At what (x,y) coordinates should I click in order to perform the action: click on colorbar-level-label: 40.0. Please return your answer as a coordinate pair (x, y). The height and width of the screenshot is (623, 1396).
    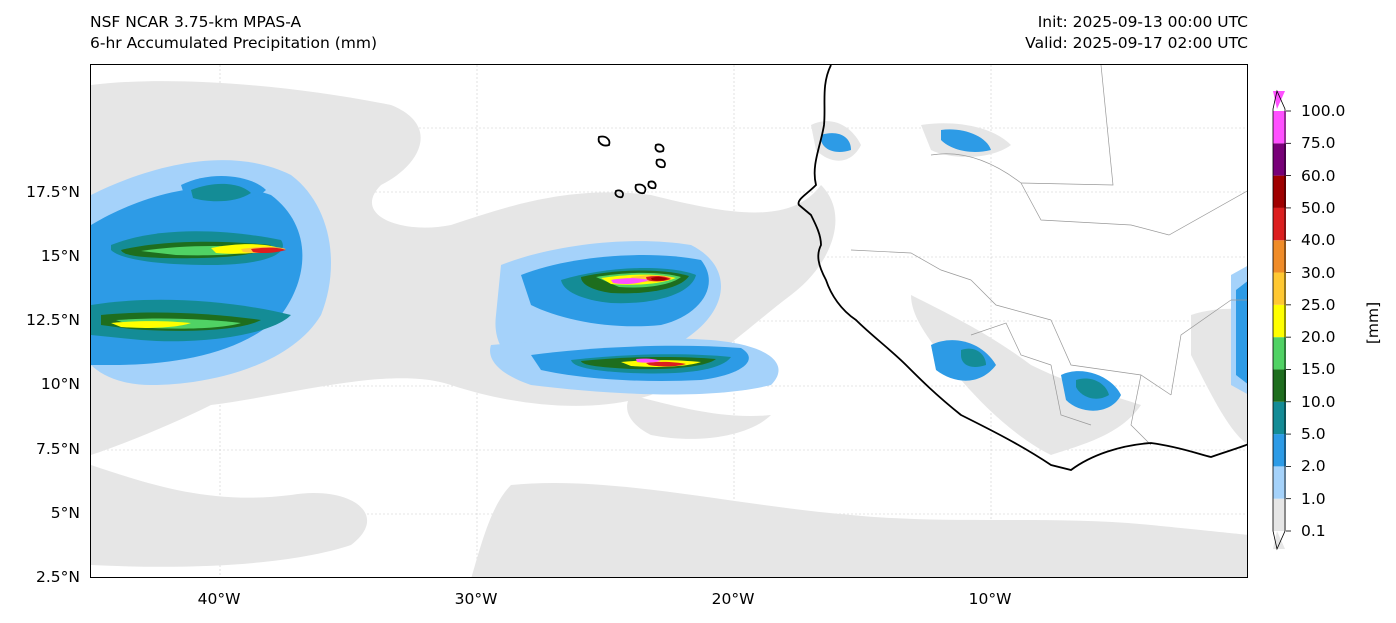
    Looking at the image, I should click on (1318, 240).